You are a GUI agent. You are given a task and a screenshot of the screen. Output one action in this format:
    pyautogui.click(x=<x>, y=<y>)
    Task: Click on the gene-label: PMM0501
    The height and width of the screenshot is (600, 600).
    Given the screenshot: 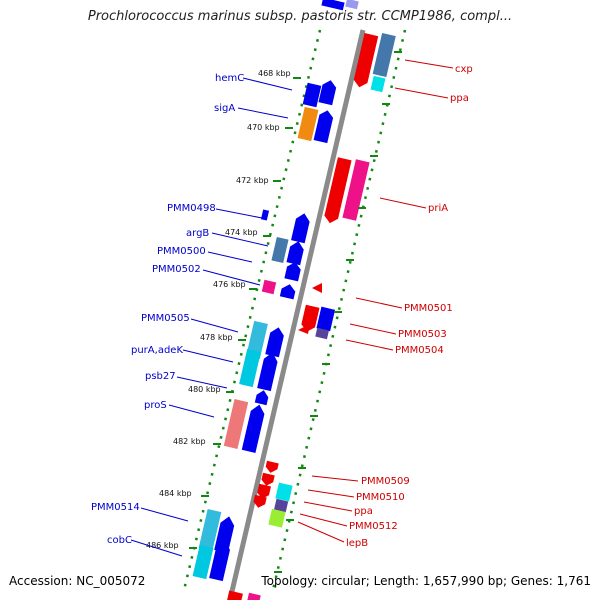 What is the action you would take?
    pyautogui.click(x=428, y=308)
    